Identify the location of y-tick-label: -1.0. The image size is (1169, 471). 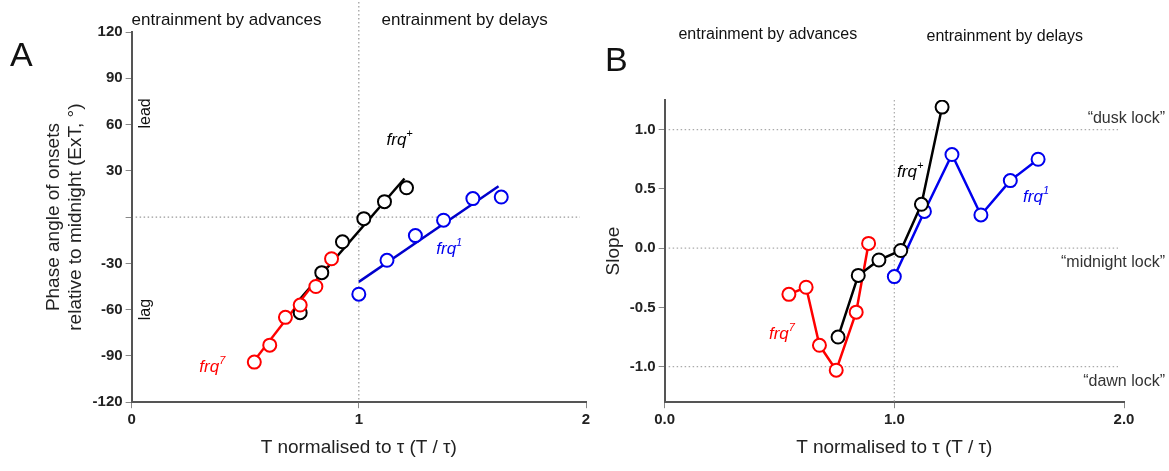
(642, 365).